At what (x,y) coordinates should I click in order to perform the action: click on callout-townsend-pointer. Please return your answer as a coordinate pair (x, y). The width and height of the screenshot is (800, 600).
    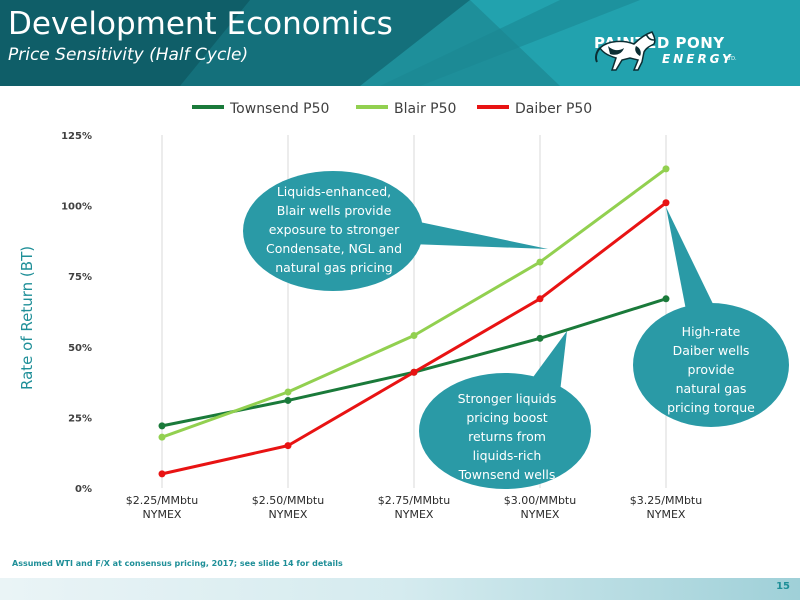
    Looking at the image, I should click on (547, 361).